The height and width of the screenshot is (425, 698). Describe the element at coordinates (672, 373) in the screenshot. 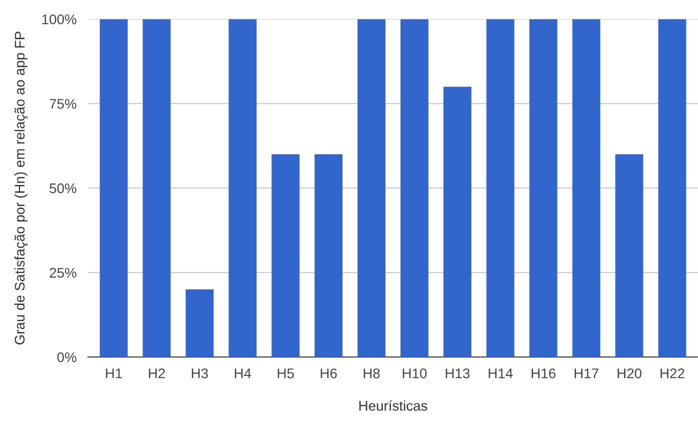

I see `x-tick-label: H22` at that location.